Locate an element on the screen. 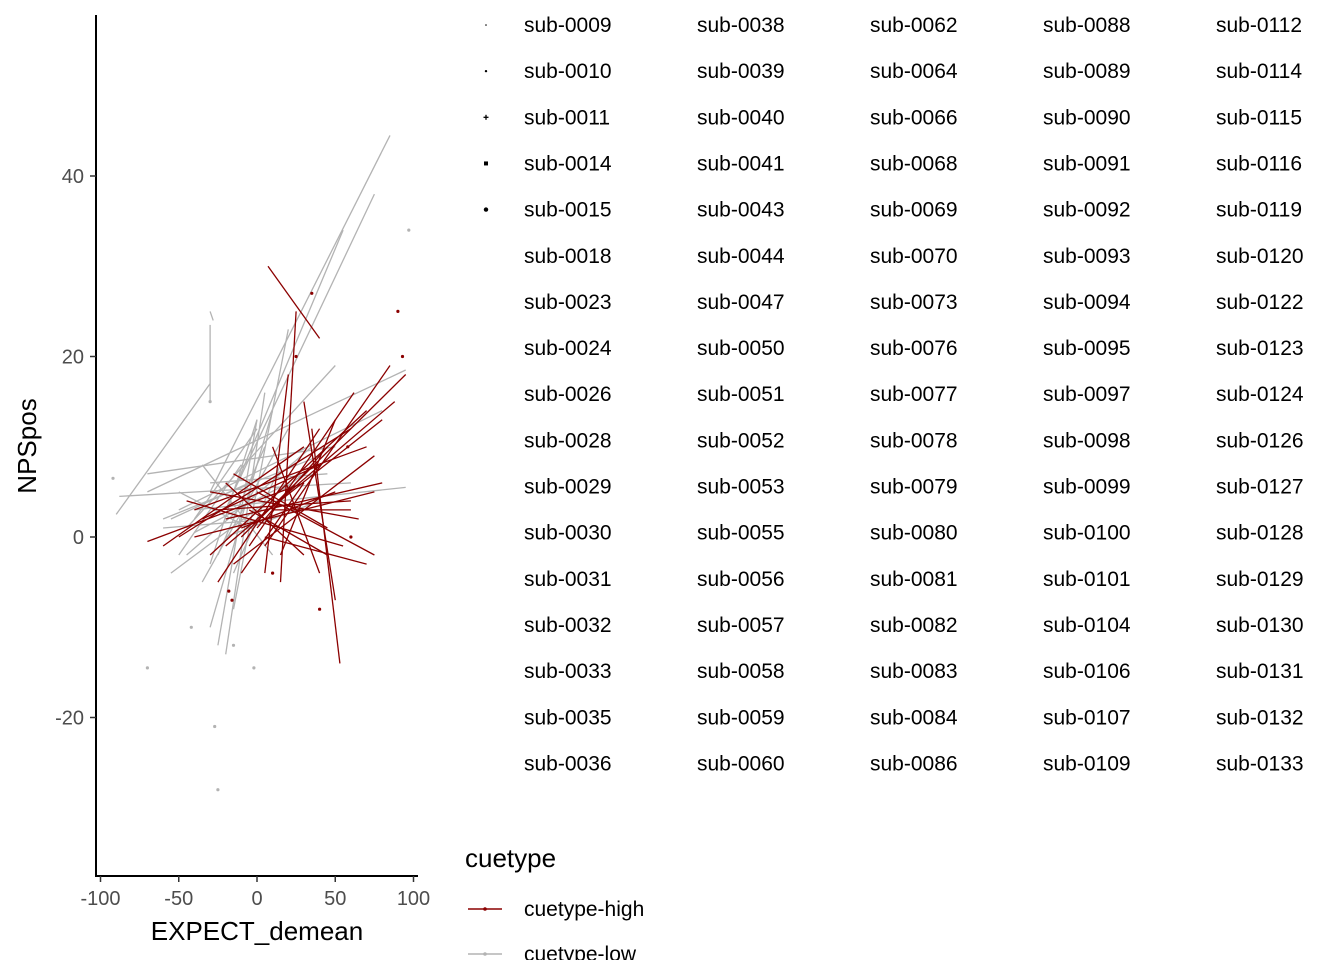 The height and width of the screenshot is (960, 1344). x-ticks: -100 -50 0 50 100 is located at coordinates (255, 893).